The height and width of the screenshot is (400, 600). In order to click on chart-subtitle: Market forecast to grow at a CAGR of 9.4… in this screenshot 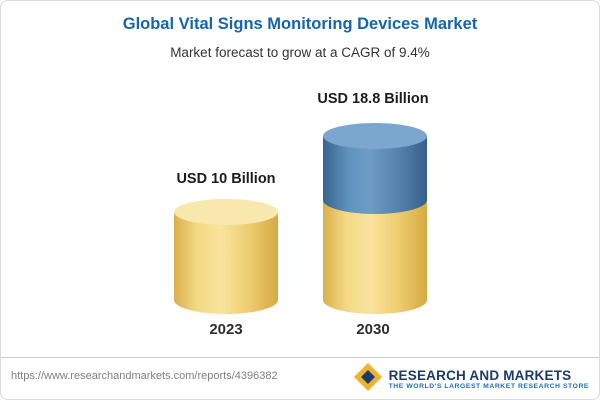, I will do `click(300, 52)`.